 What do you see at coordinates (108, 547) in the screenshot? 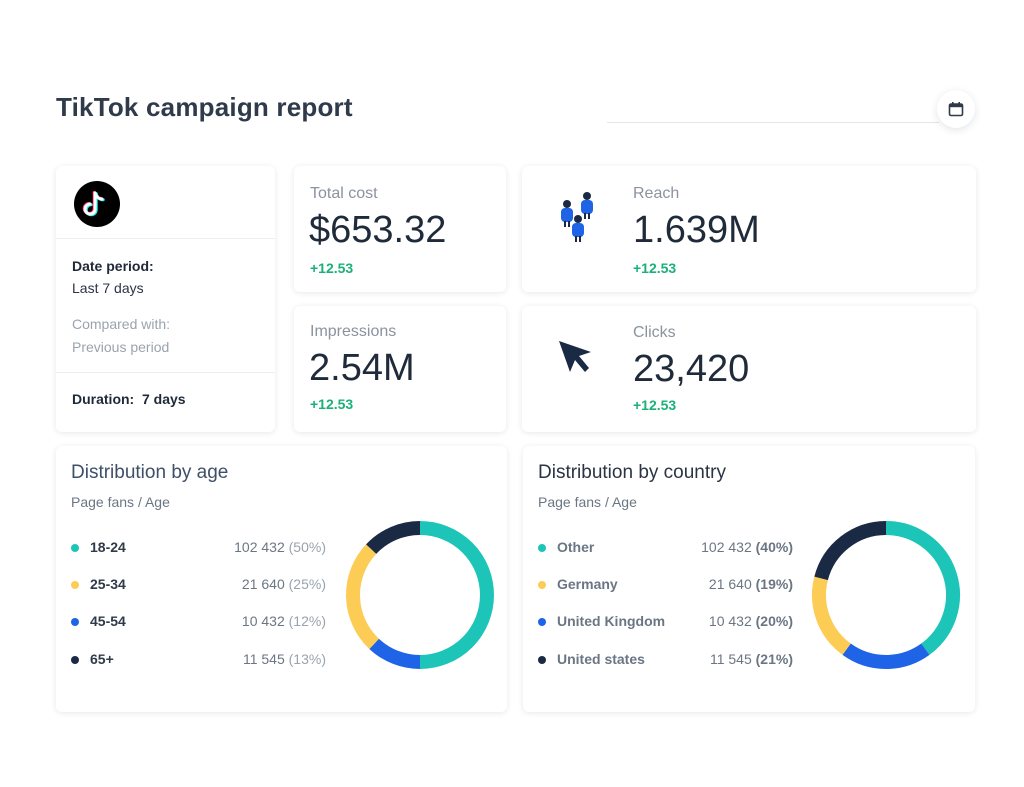
I see `legend-label: 18-24` at bounding box center [108, 547].